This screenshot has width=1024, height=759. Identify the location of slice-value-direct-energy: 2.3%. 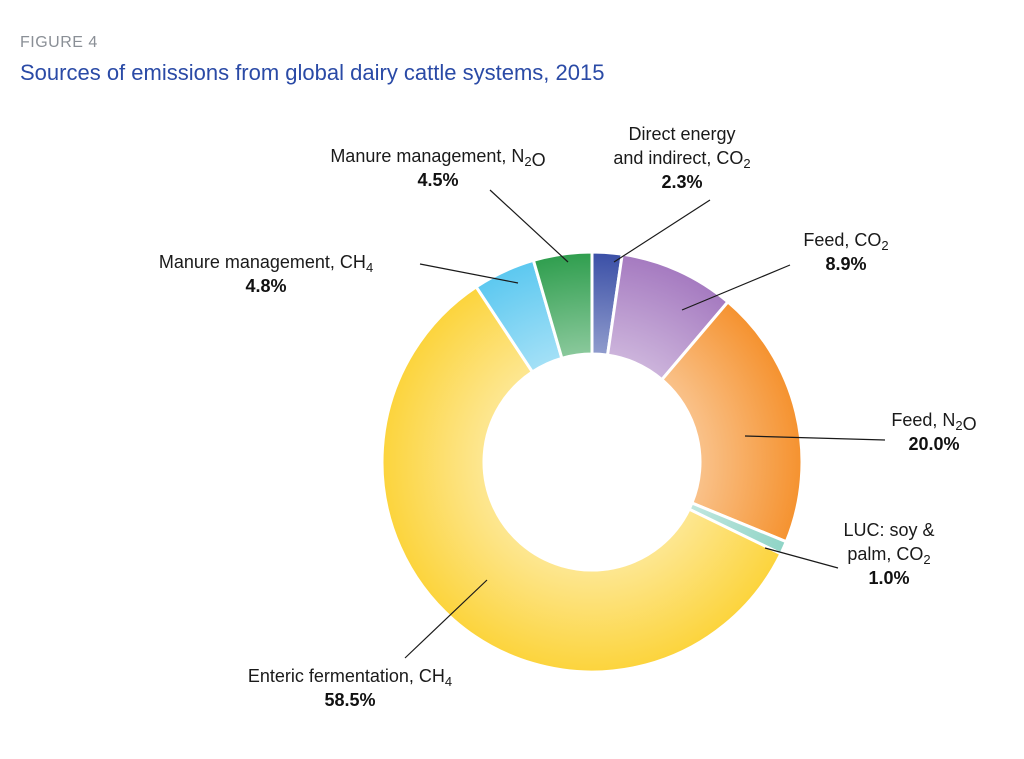
(681, 182).